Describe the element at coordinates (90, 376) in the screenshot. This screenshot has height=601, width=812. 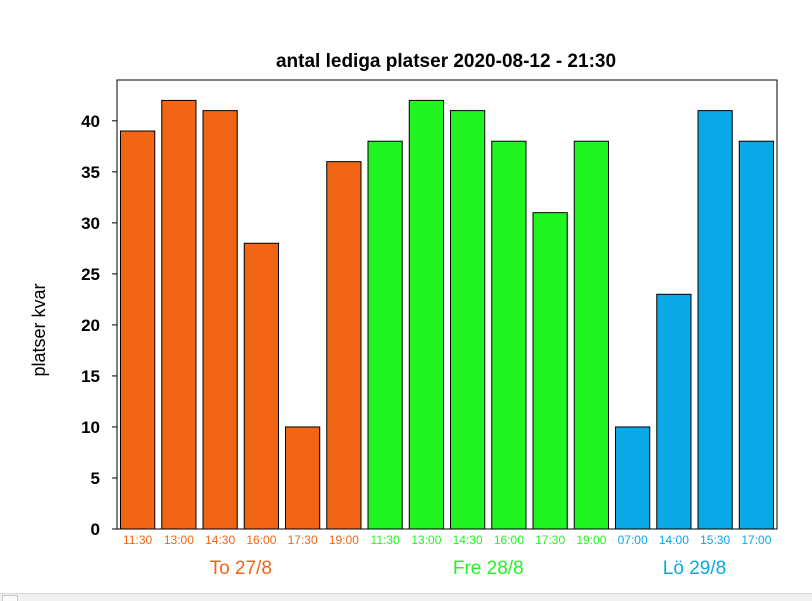
I see `y-tick-label: 15` at that location.